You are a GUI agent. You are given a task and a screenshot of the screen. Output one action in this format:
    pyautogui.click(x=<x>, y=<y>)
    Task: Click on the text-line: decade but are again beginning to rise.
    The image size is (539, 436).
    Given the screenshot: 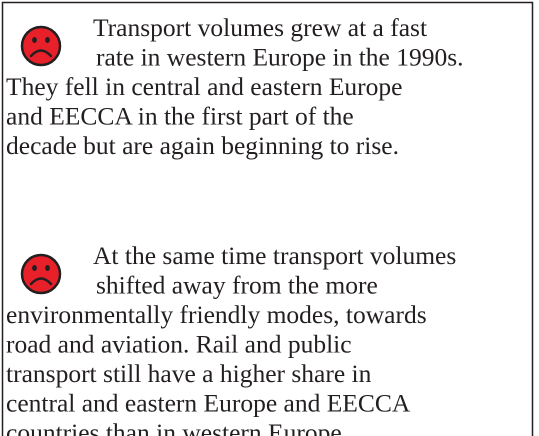 What is the action you would take?
    pyautogui.click(x=202, y=145)
    